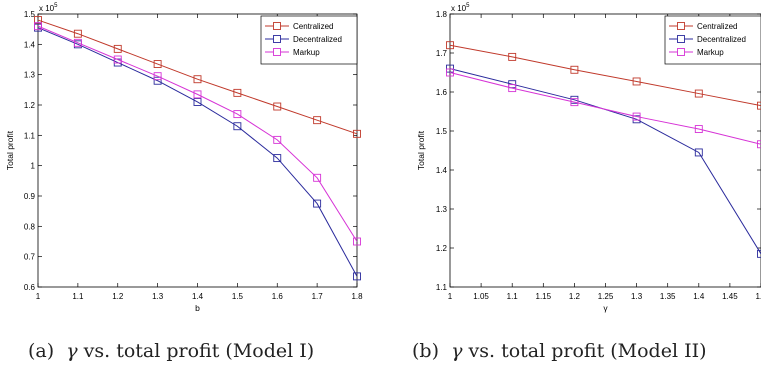 The image size is (761, 390). I want to click on caption-a: (a) γ vs. total profit (Model I), so click(171, 351).